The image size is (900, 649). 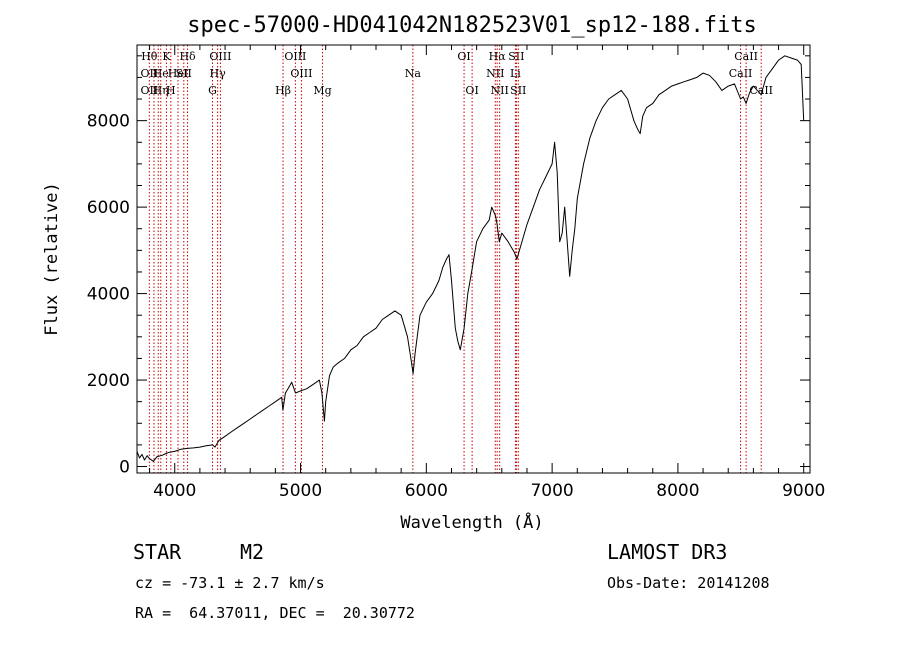 I want to click on y-tick-label: 0, so click(x=124, y=468).